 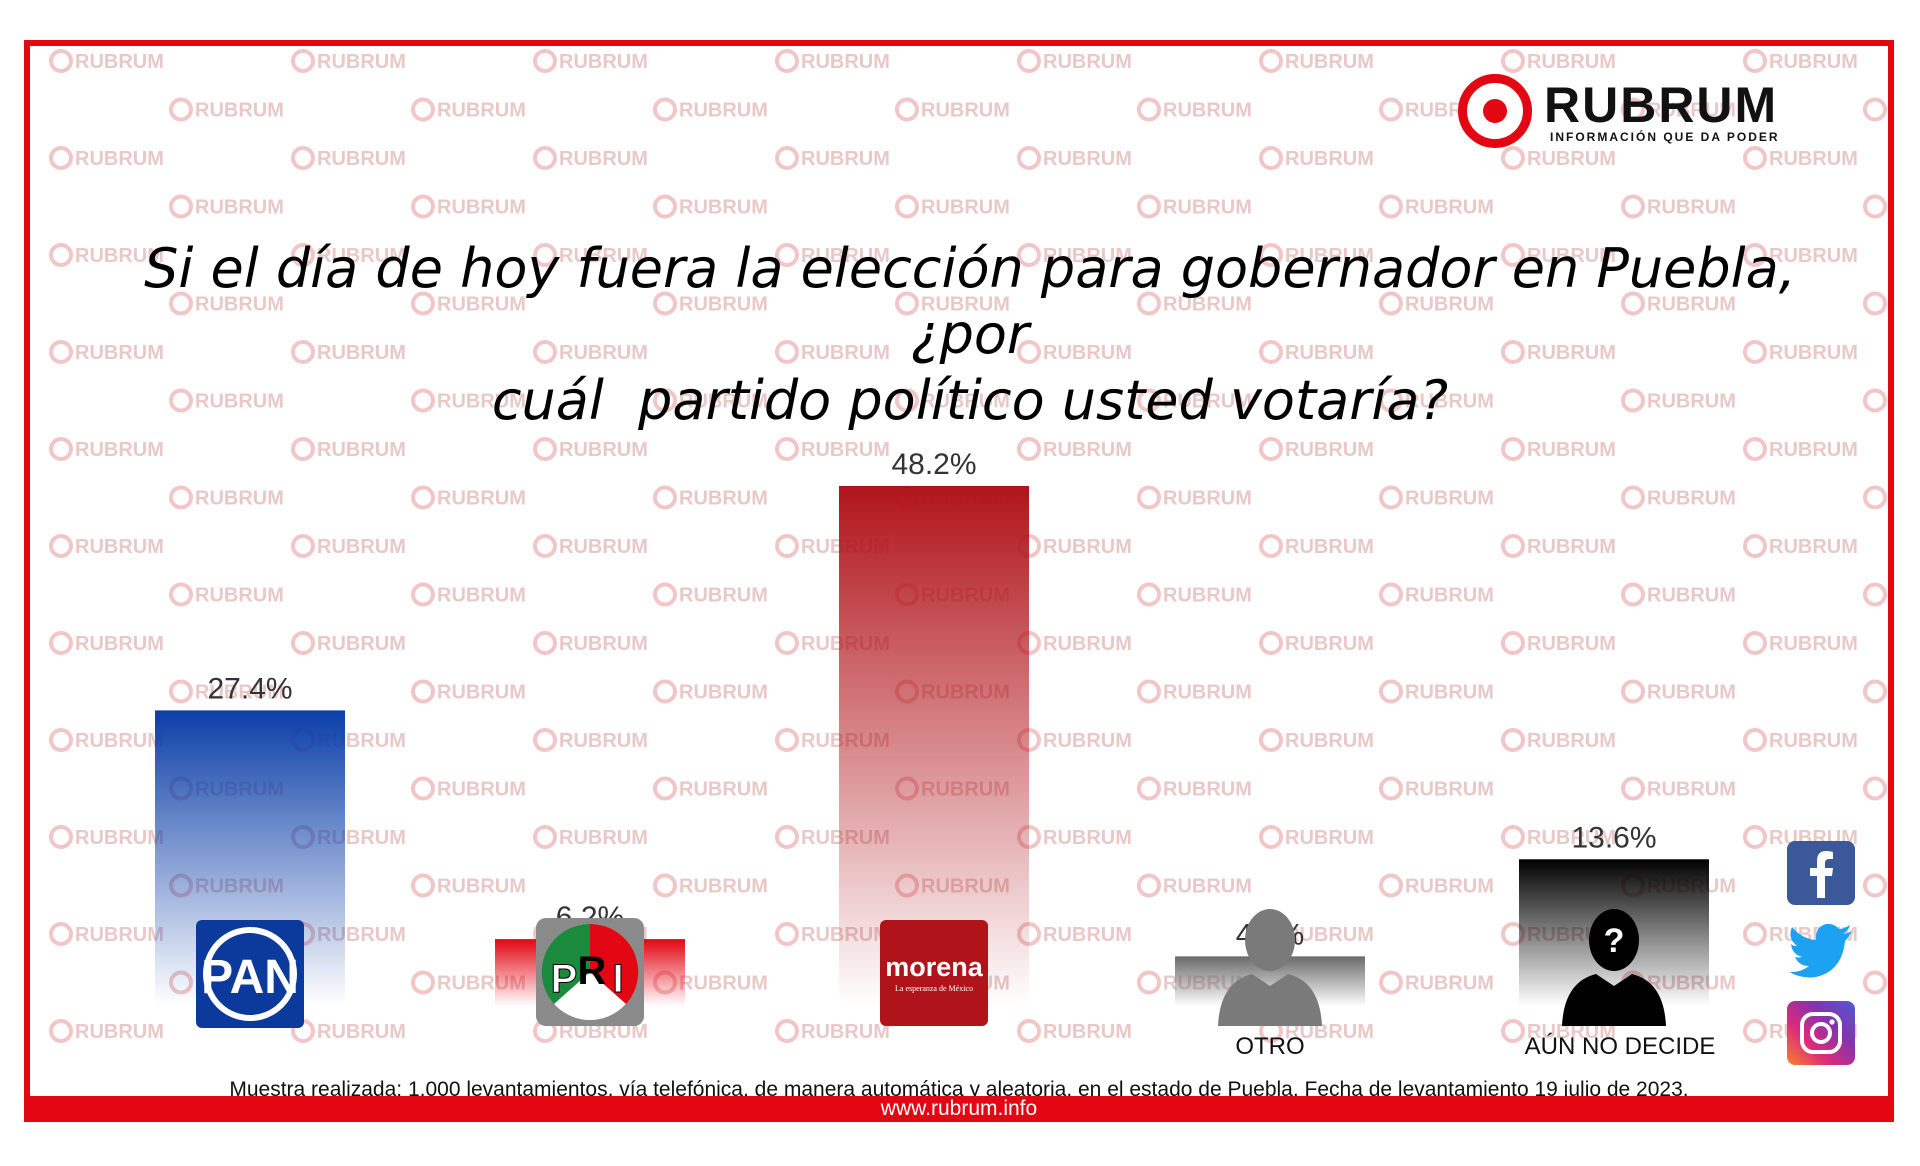 I want to click on unknown-person-icon: ?, so click(x=1614, y=967).